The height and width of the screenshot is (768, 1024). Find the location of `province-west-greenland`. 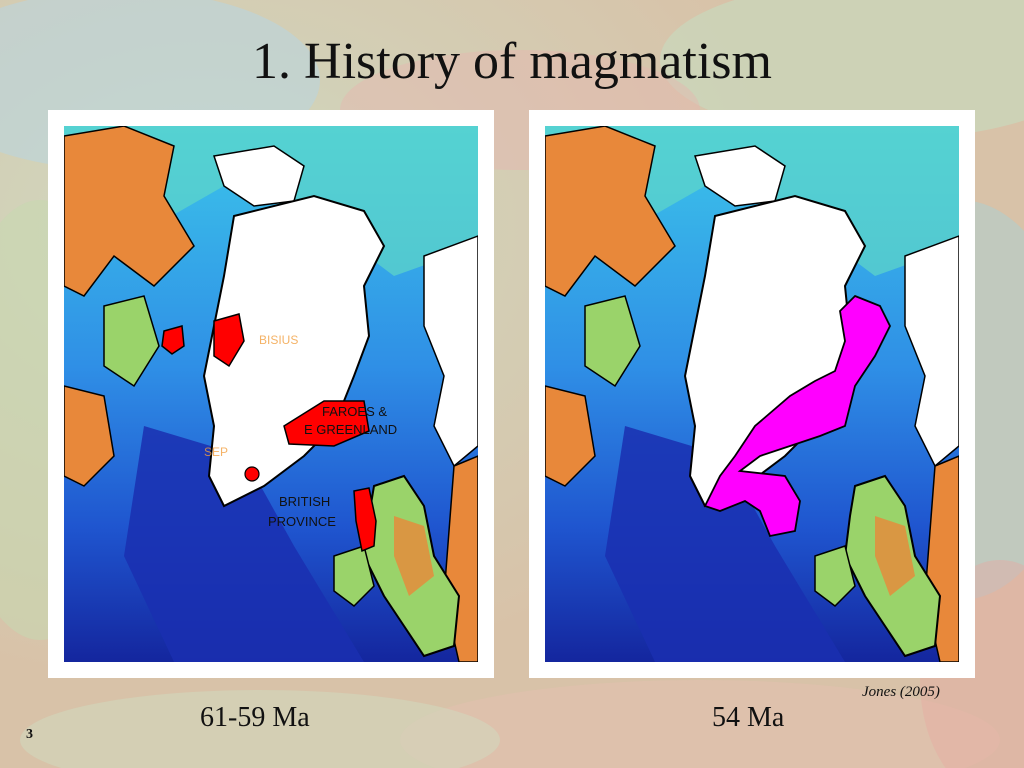

province-west-greenland is located at coordinates (229, 340).